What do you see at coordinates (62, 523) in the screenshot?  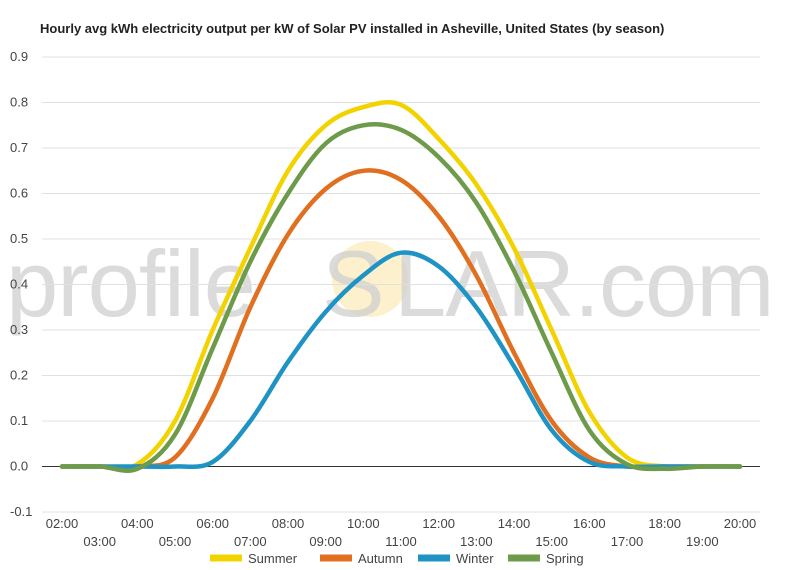 I see `x-tick-label: 02:00` at bounding box center [62, 523].